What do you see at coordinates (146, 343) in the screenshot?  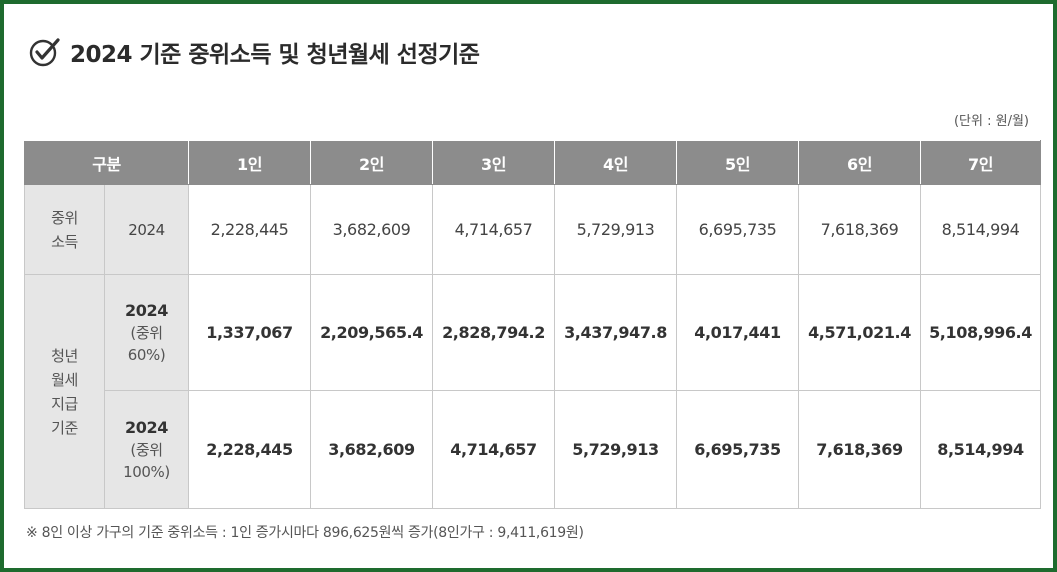 I see `pct-label: (중위 60%)` at bounding box center [146, 343].